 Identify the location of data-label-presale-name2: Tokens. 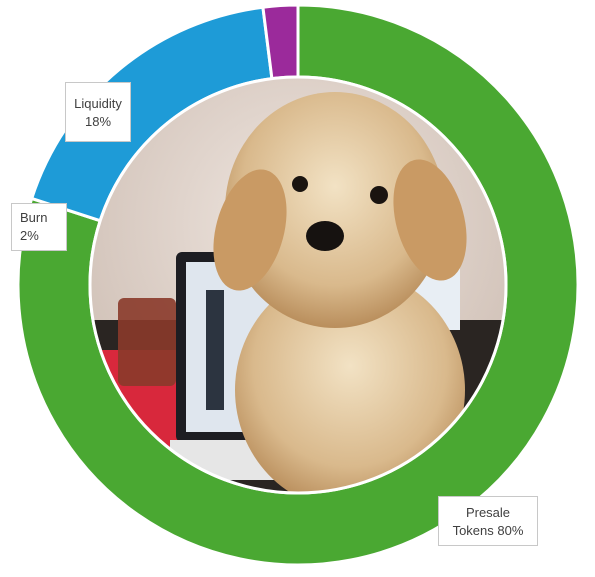
(473, 530).